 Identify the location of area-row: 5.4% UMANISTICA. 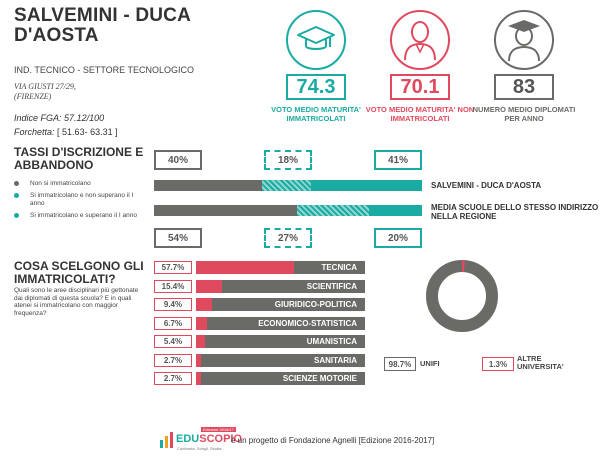
(261, 341).